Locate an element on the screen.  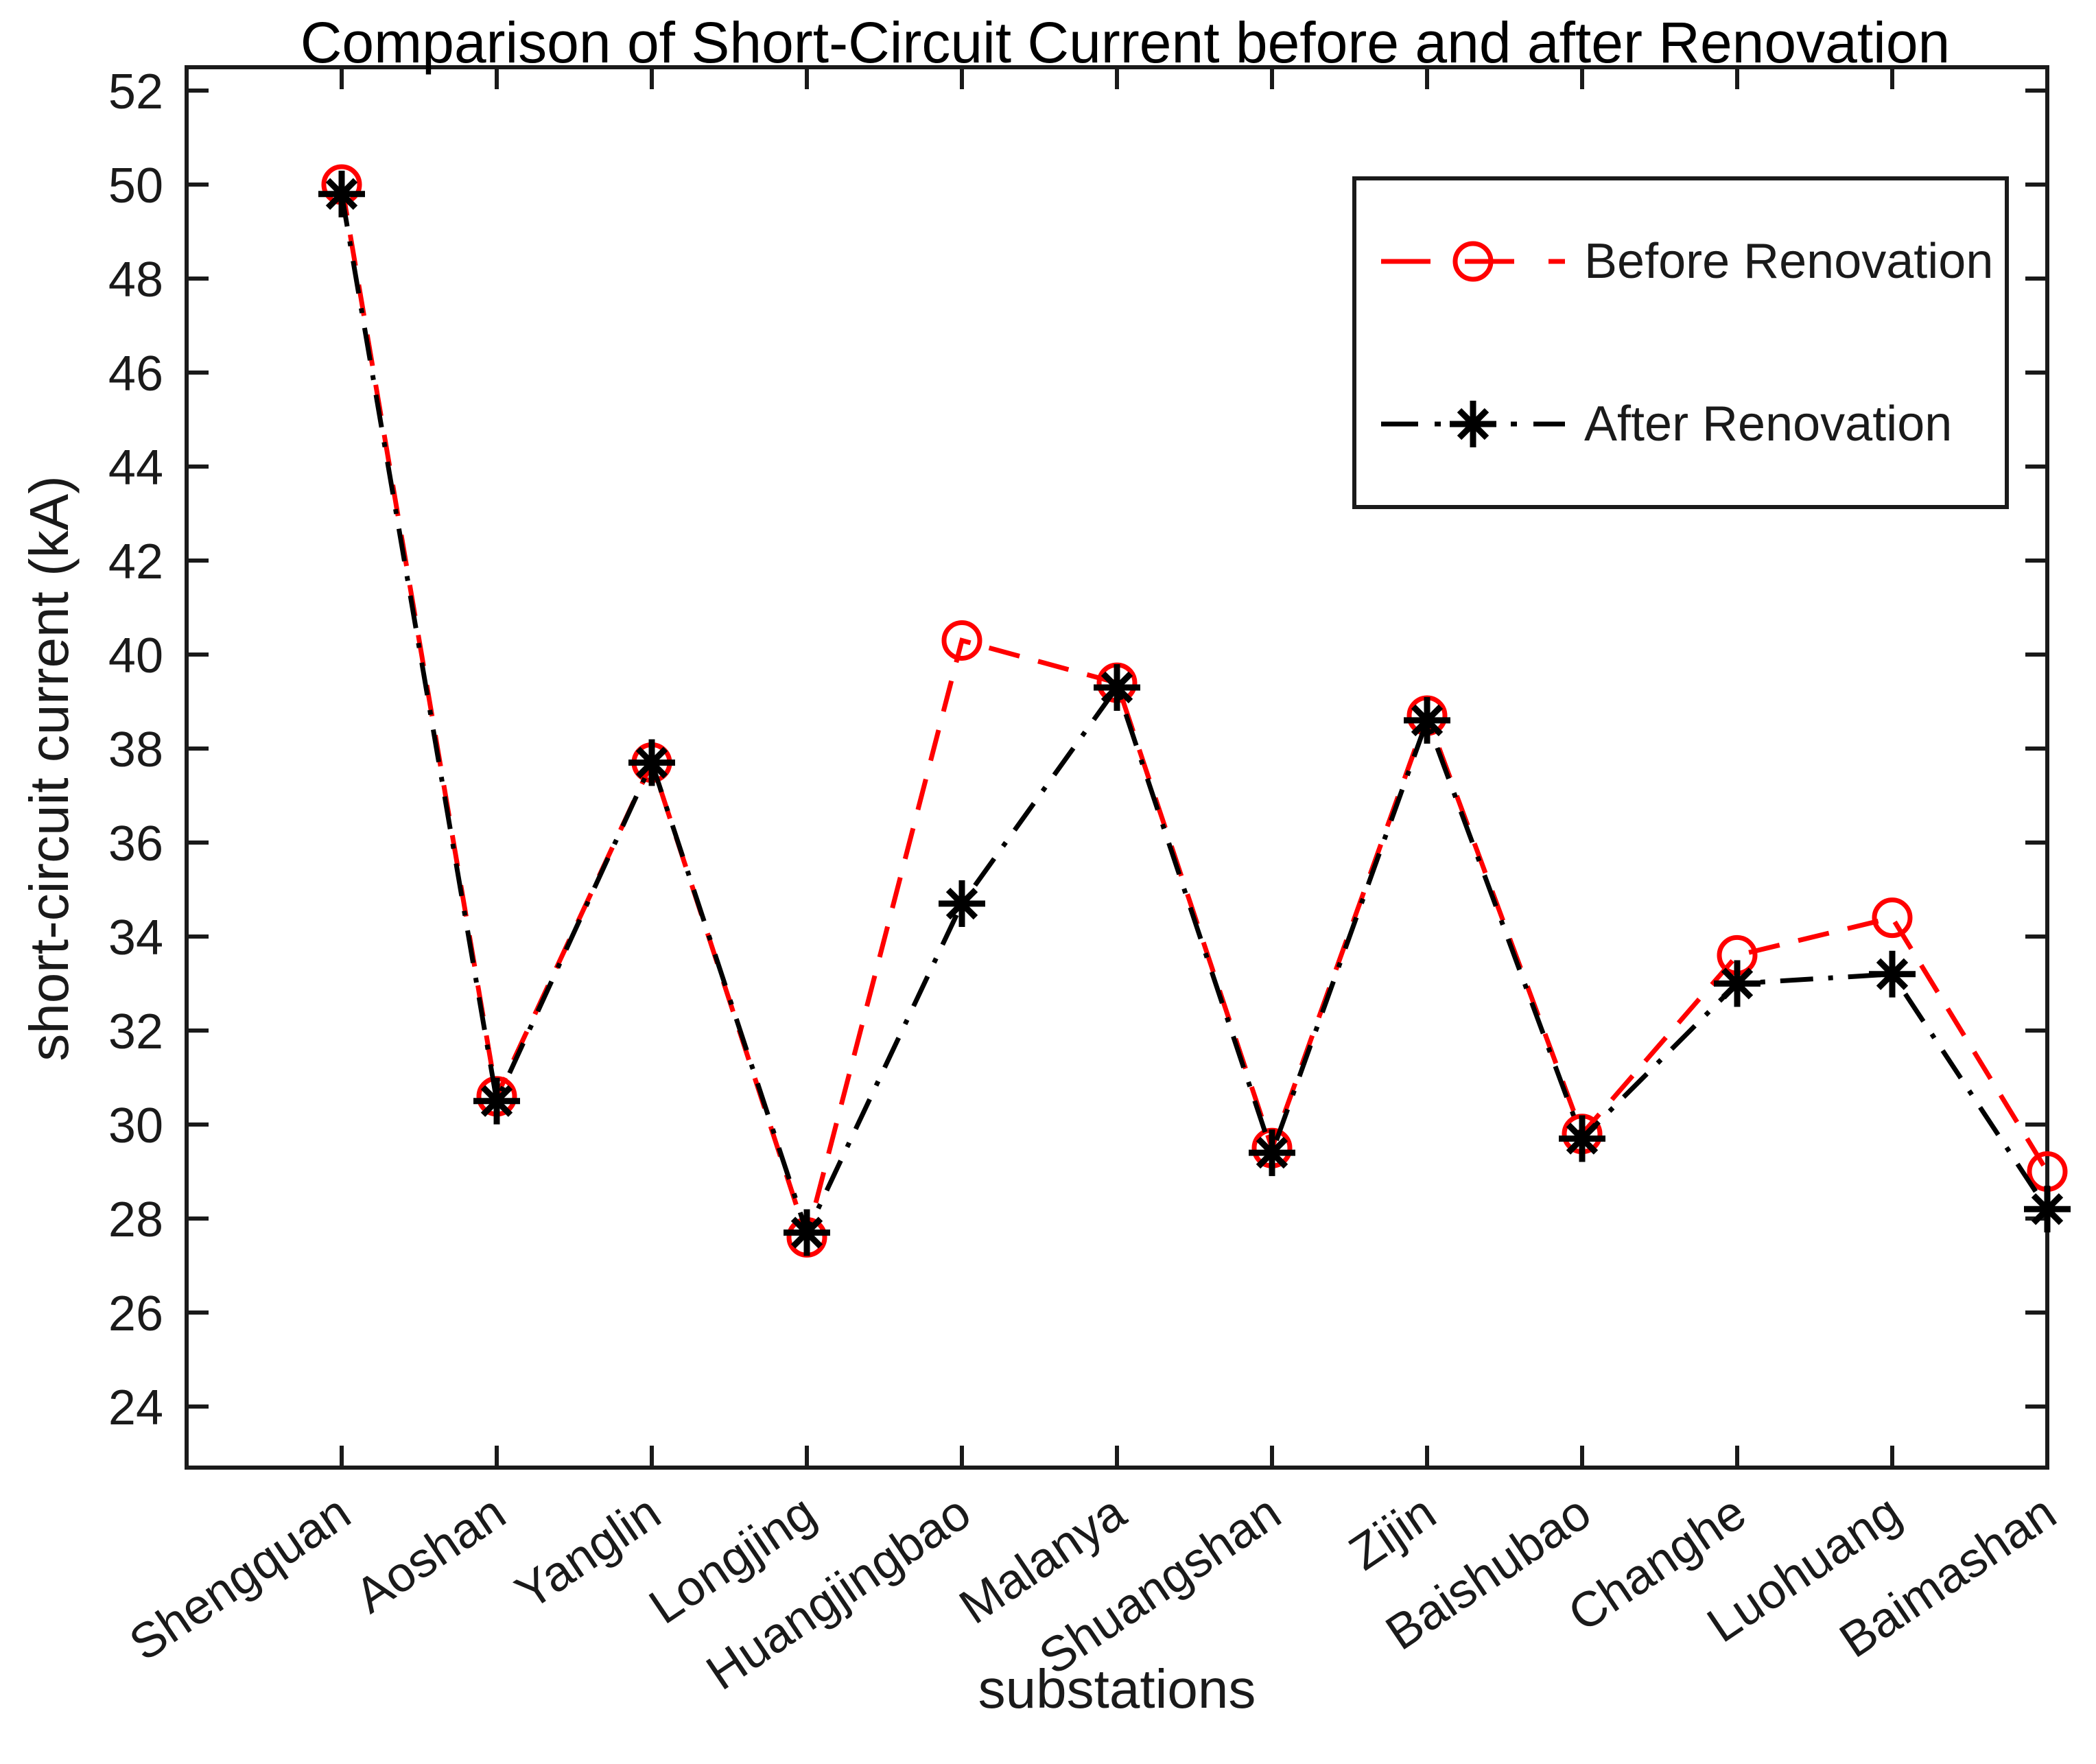
svg-text: 34 is located at coordinates (135, 937).